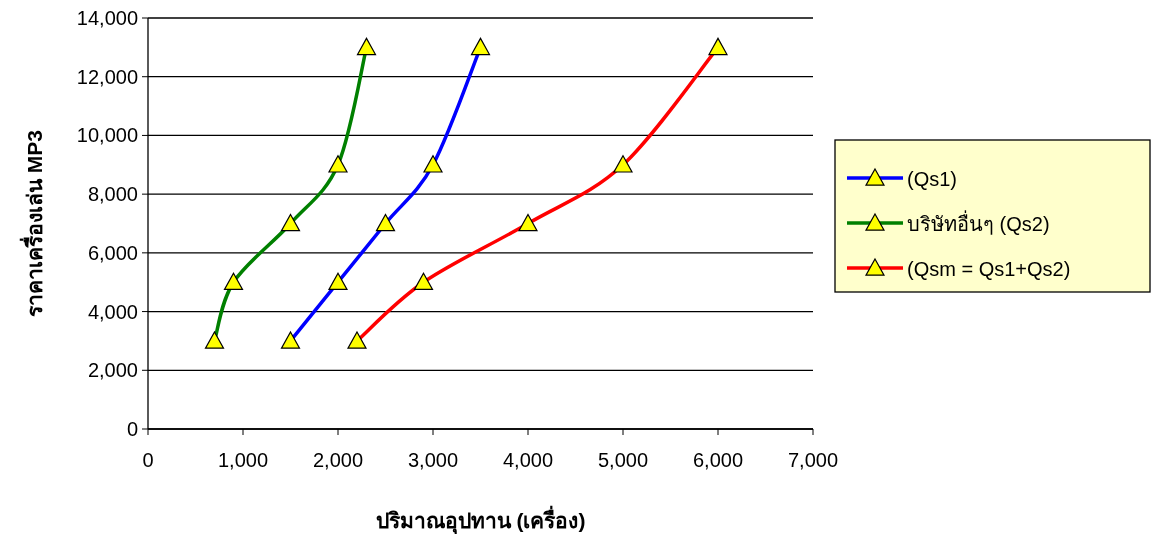 The image size is (1160, 539). What do you see at coordinates (132, 429) in the screenshot?
I see `y-tick-label: 0` at bounding box center [132, 429].